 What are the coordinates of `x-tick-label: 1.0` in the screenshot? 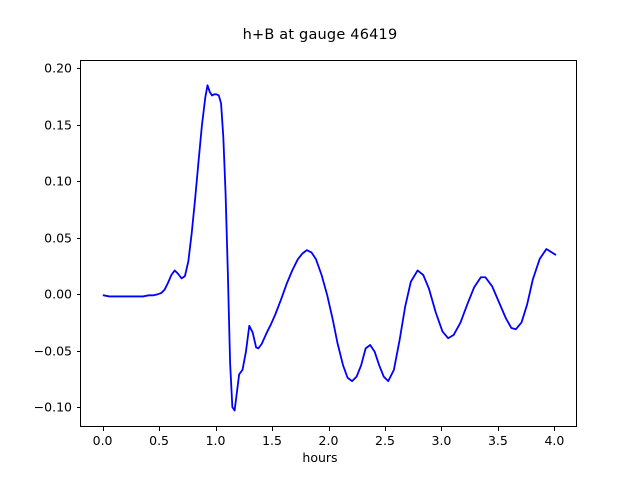 It's located at (215, 440).